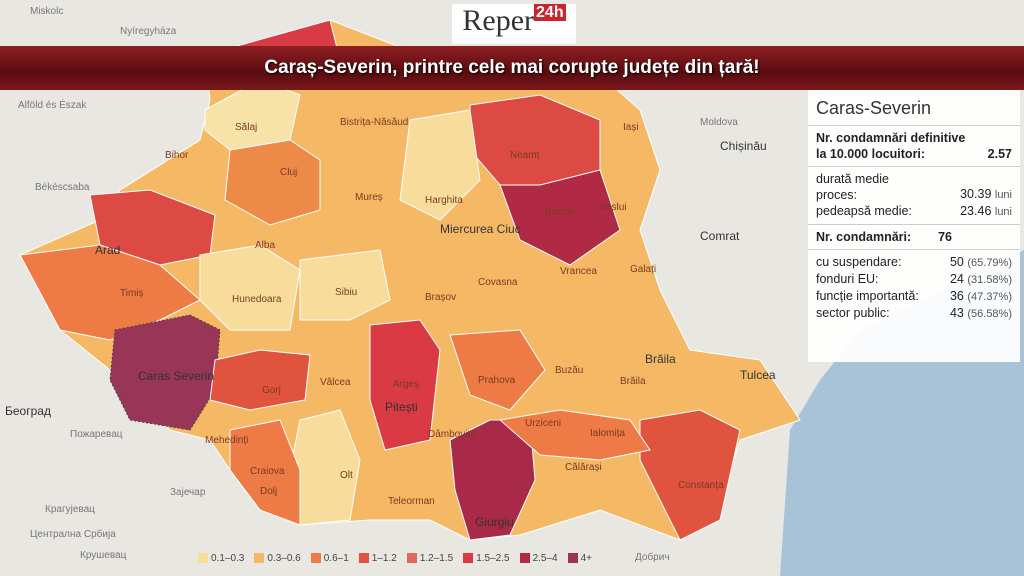 The width and height of the screenshot is (1024, 576). What do you see at coordinates (165, 372) in the screenshot?
I see `county-selected` at bounding box center [165, 372].